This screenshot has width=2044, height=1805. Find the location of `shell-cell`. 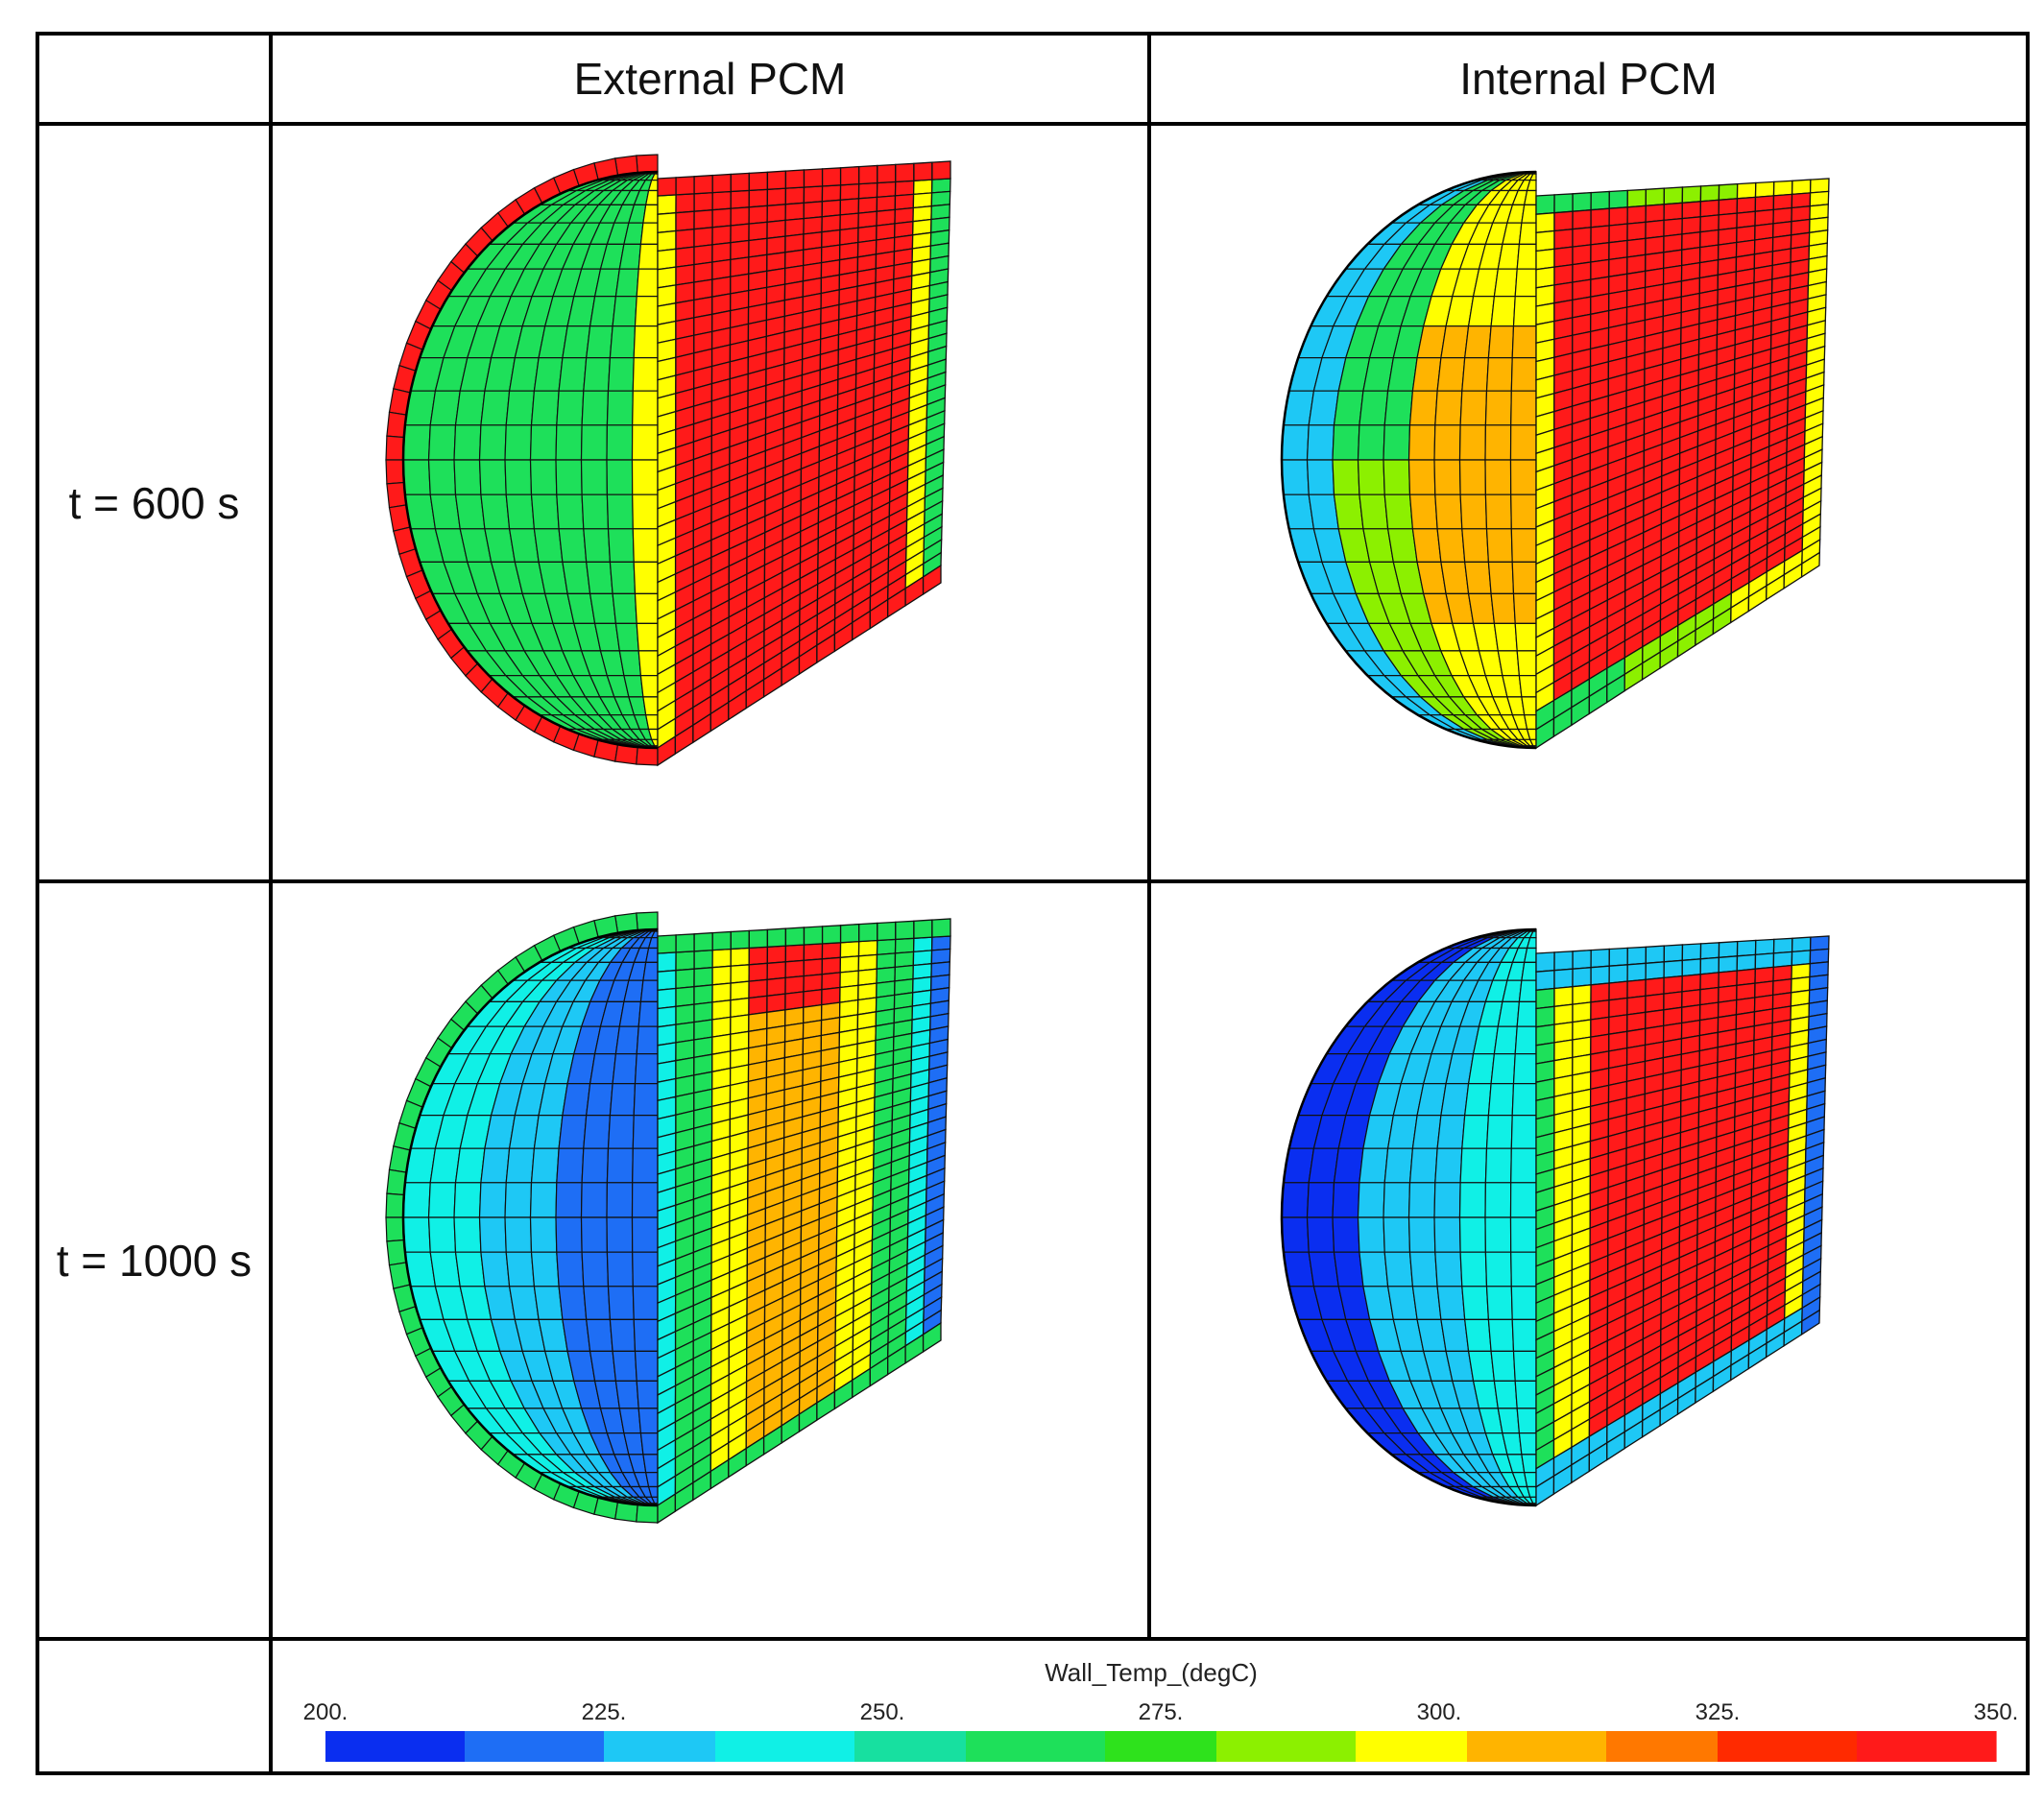

shell-cell is located at coordinates (394, 447).